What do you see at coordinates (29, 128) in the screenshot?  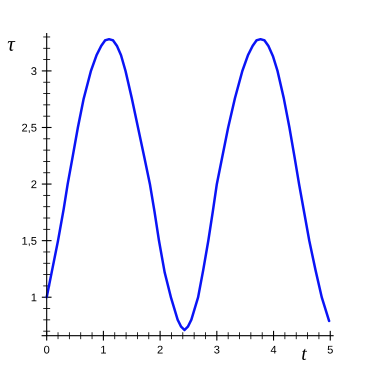 I see `y-tick-label: 2,5` at bounding box center [29, 128].